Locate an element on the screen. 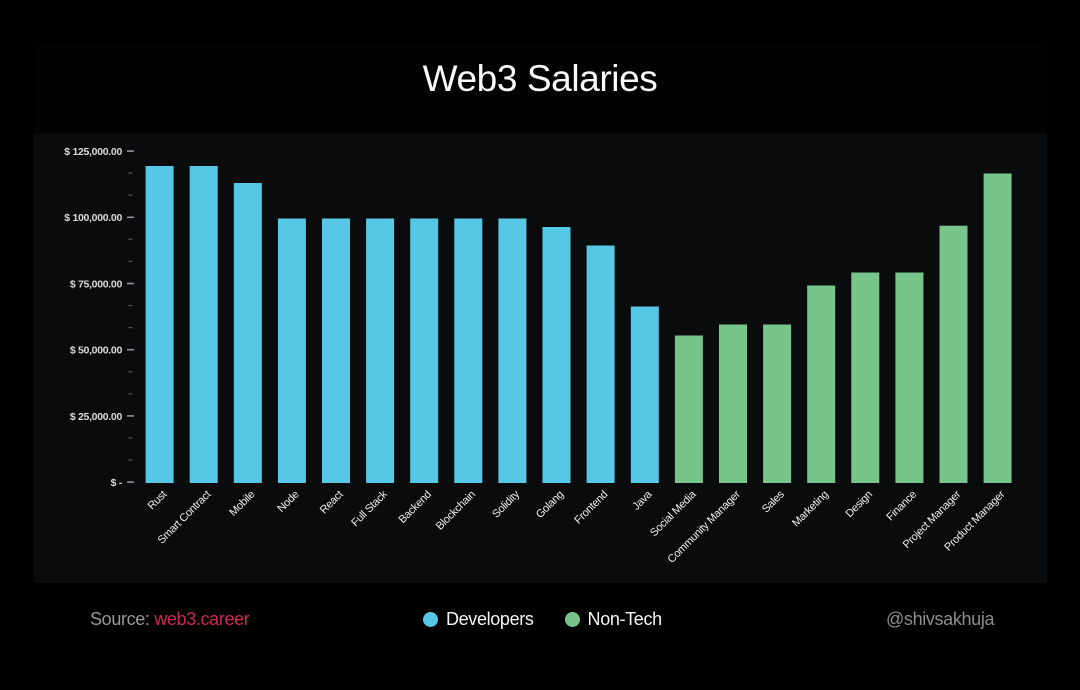  svg-text: Mobile is located at coordinates (242, 504).